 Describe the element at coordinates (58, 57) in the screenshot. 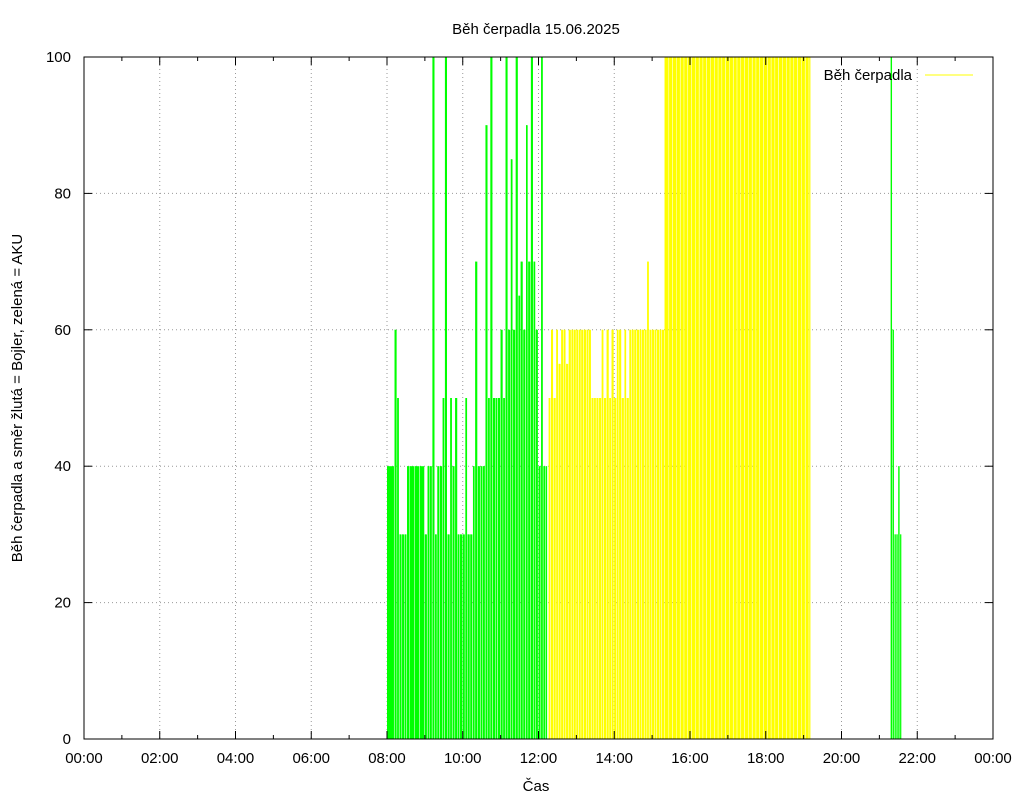

I see `y-tick-label: 100` at that location.